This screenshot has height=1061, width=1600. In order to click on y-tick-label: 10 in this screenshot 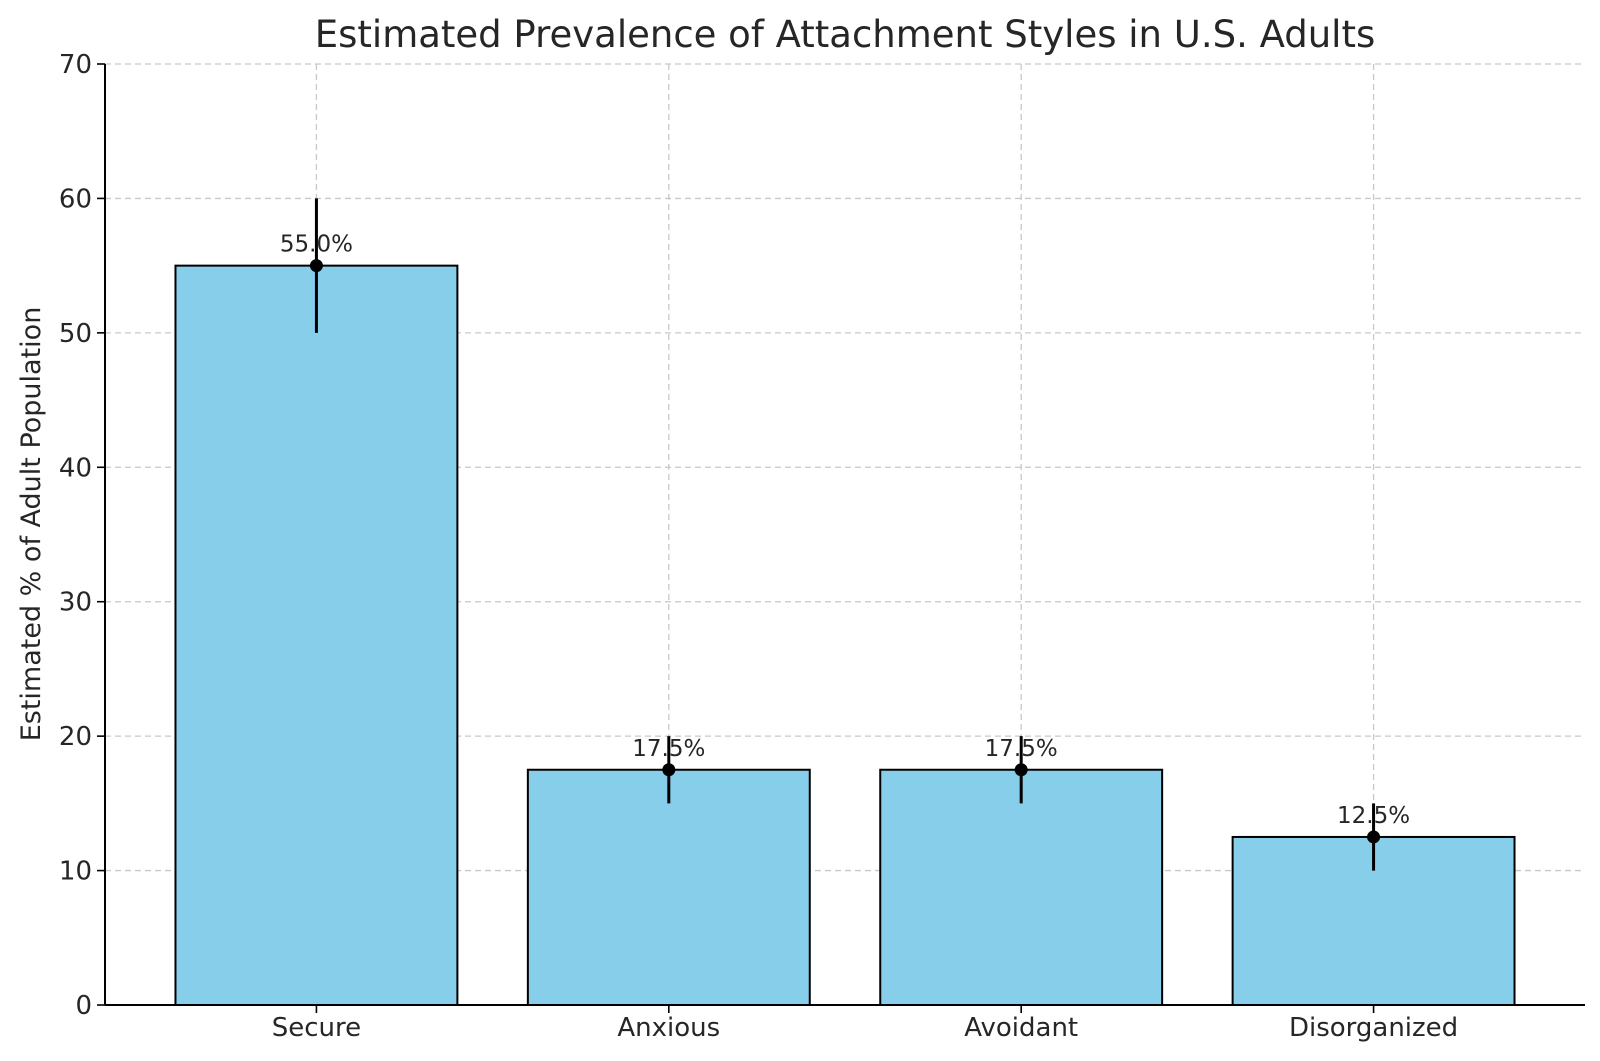, I will do `click(75, 872)`.